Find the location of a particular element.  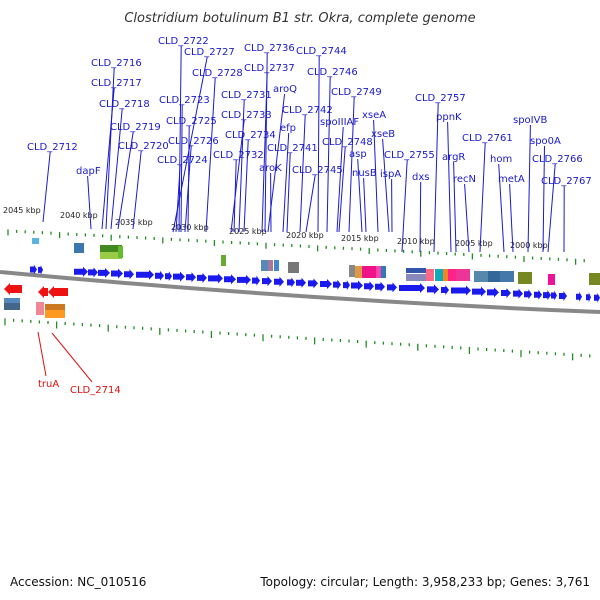

gene-label-cld_2716: CLD_2716 is located at coordinates (116, 63).